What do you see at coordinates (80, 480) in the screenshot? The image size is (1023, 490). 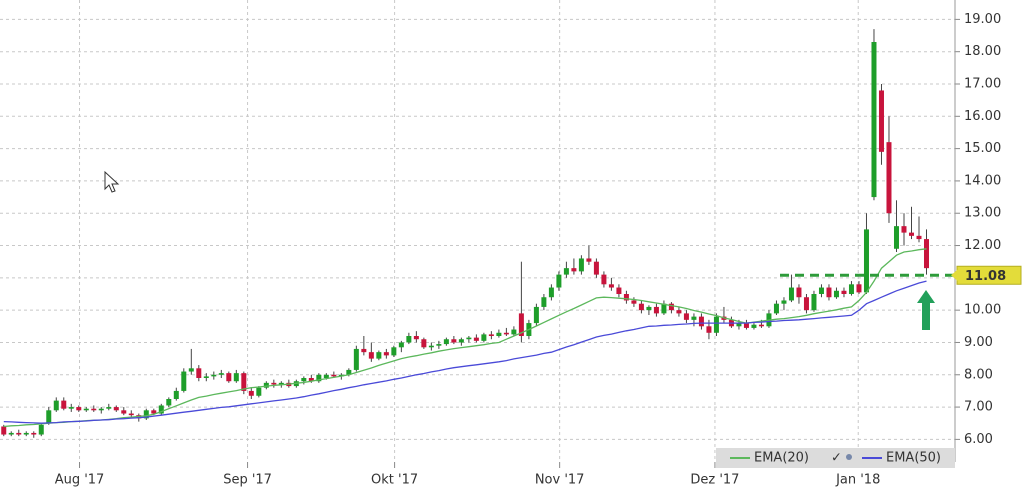 I see `x-tick-label: Aug '17` at bounding box center [80, 480].